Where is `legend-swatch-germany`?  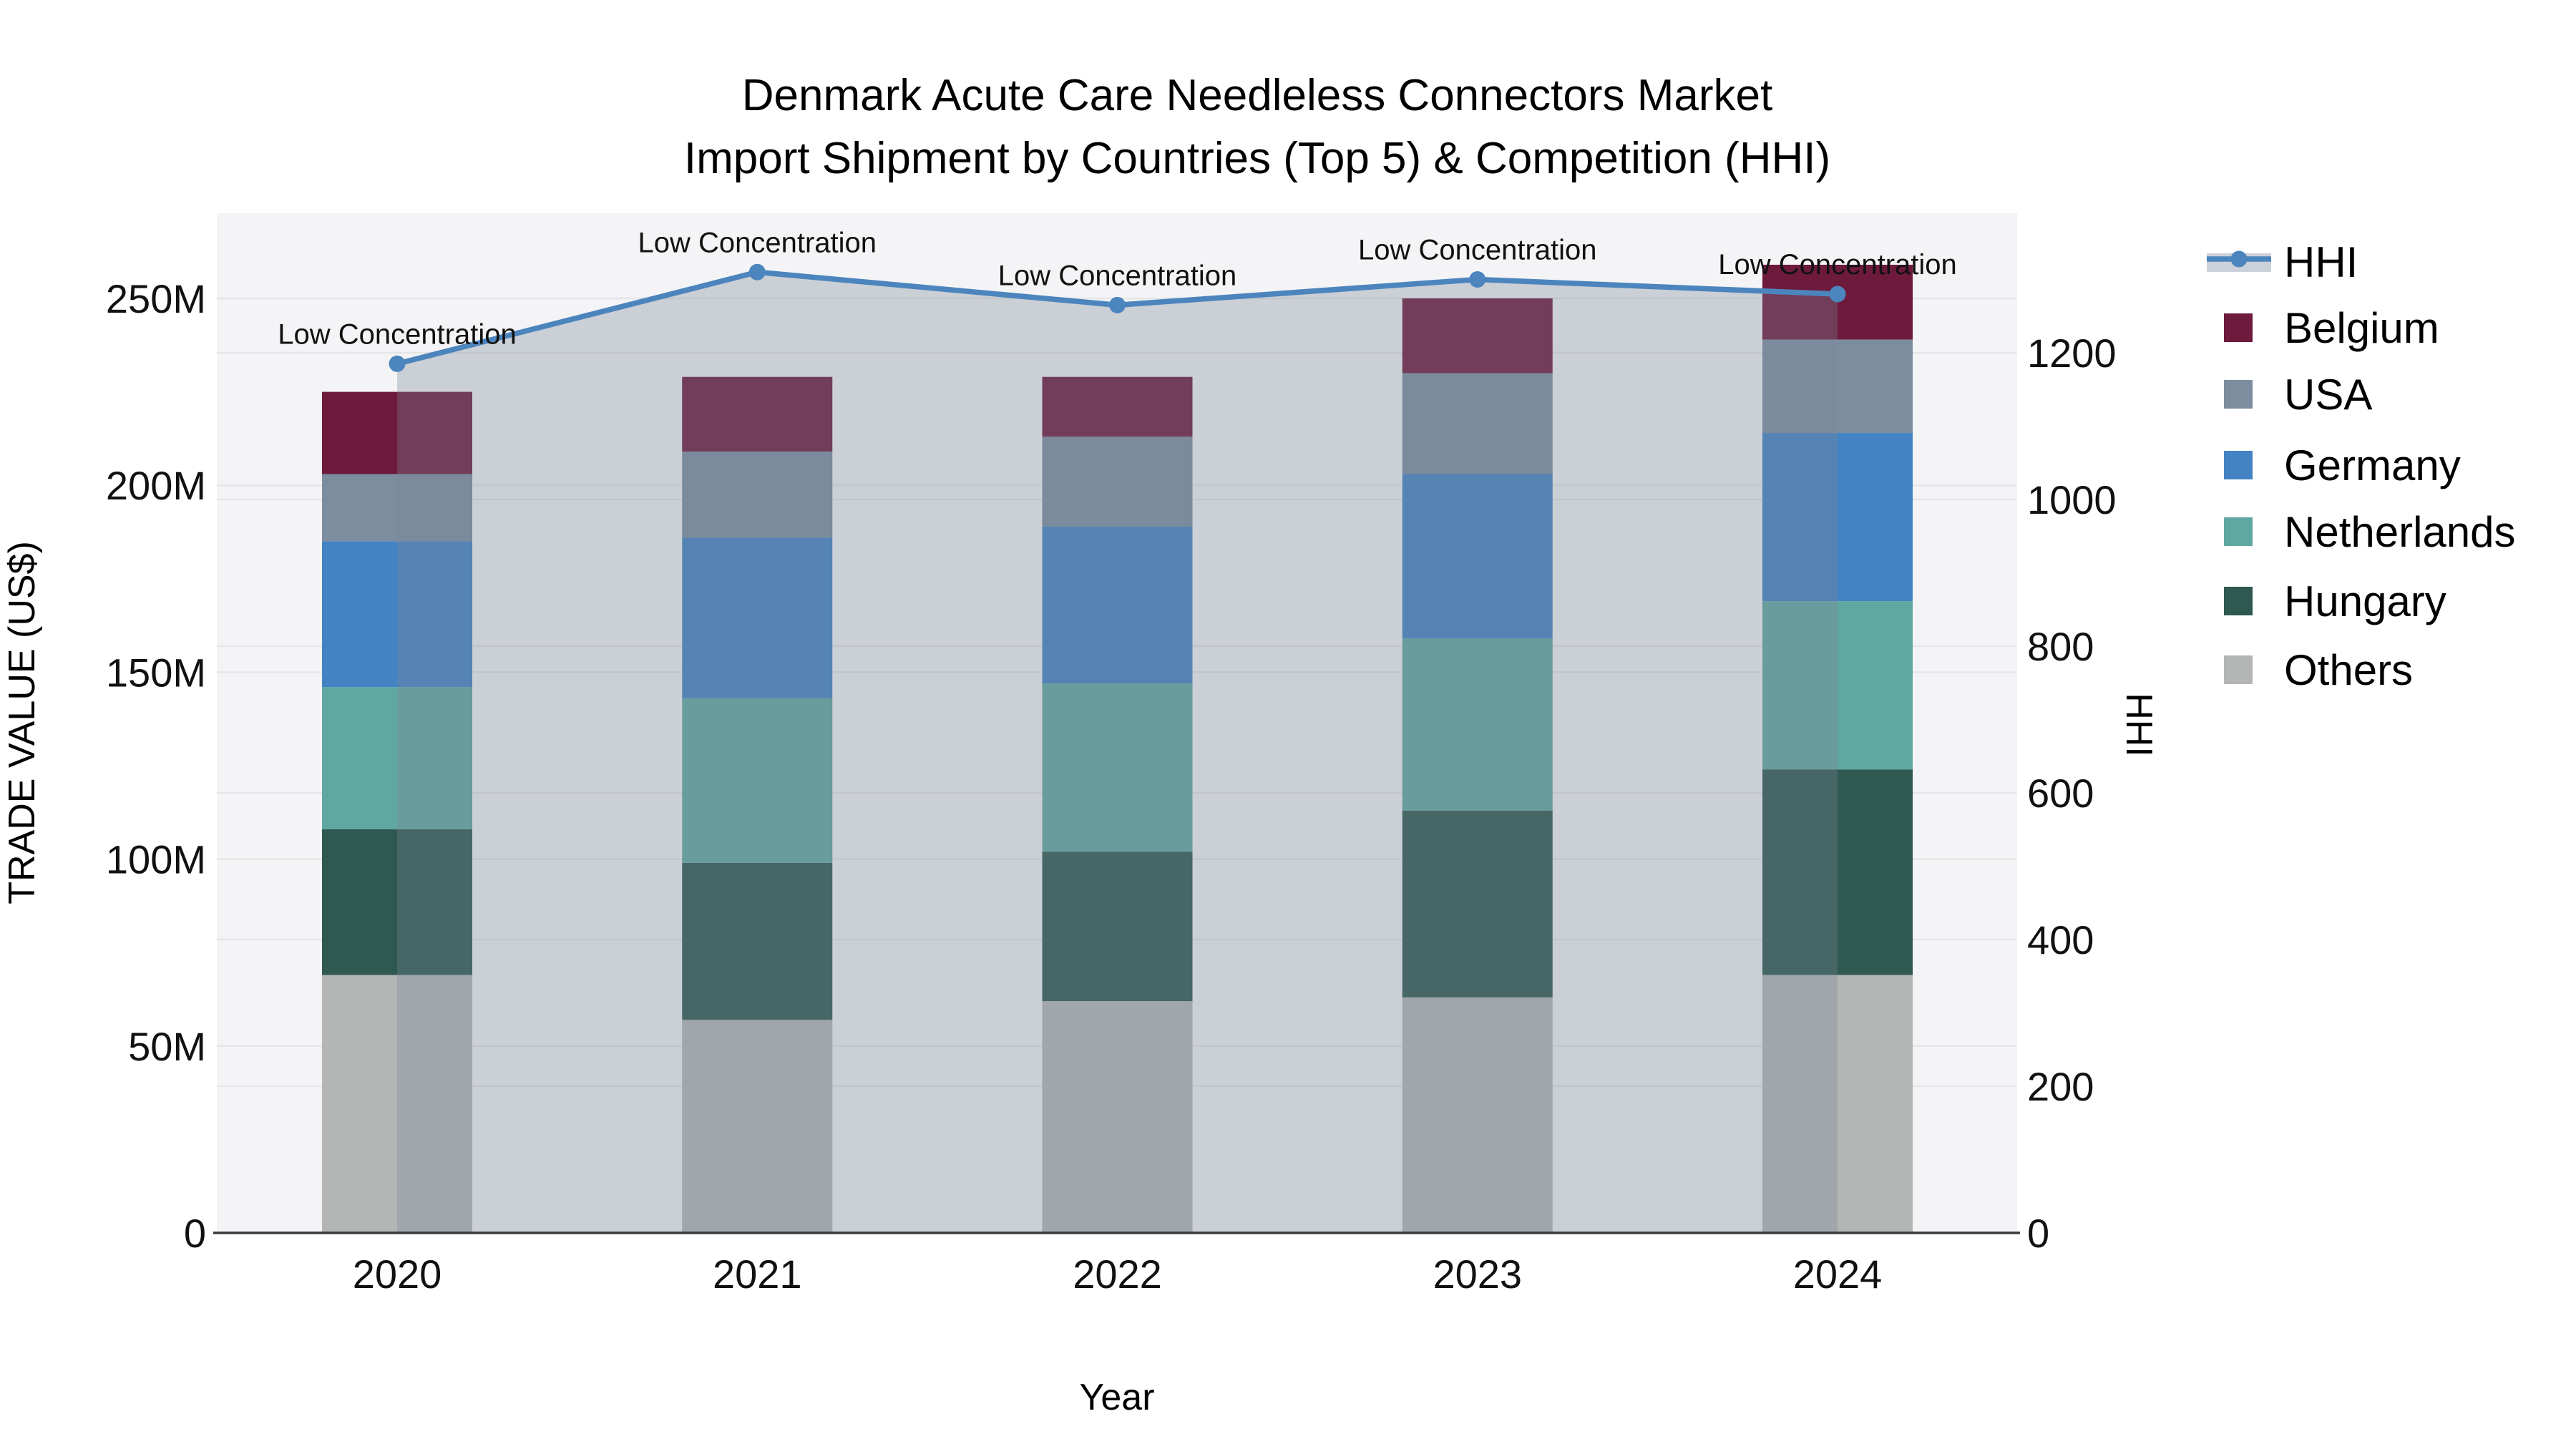 legend-swatch-germany is located at coordinates (2238, 465).